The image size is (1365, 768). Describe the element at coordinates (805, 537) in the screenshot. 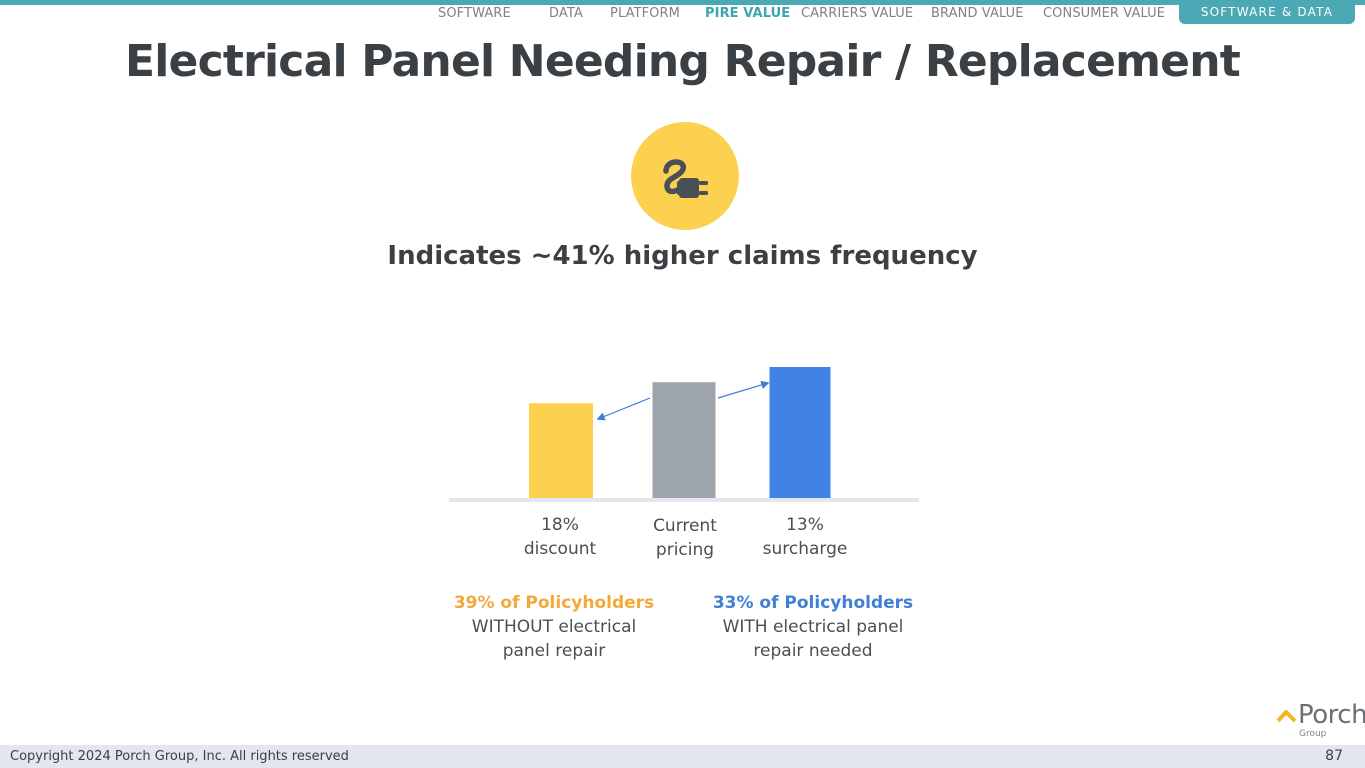

I see `bar-label-surcharge: 13% surcharge` at that location.